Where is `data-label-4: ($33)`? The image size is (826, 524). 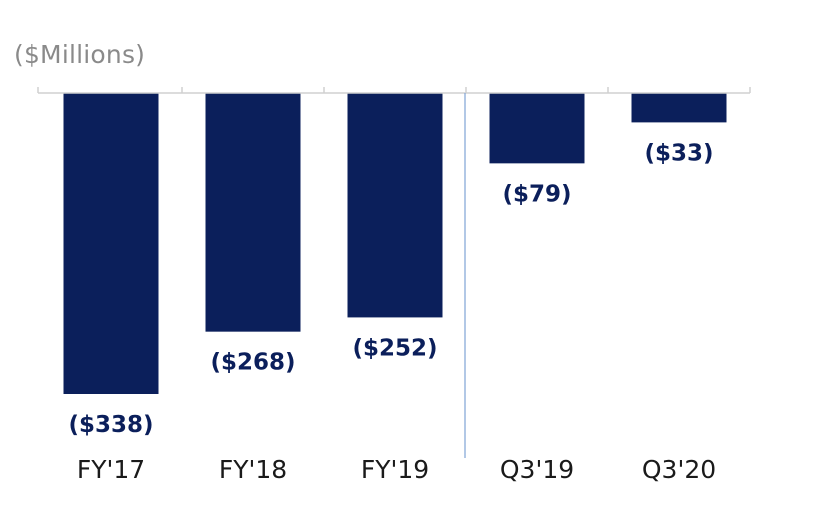
data-label-4: ($33) is located at coordinates (678, 153).